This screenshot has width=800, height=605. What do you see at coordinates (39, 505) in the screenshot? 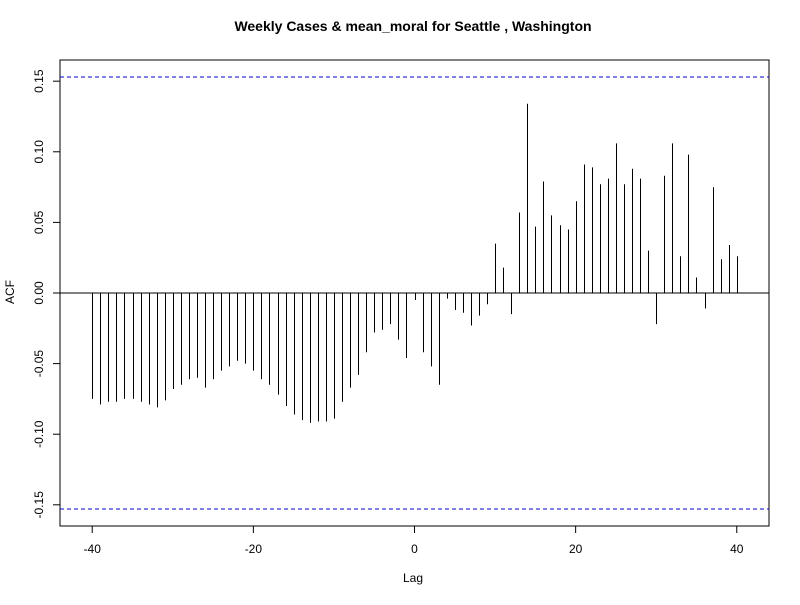
I see `y-tick-label: -0.15` at bounding box center [39, 505].